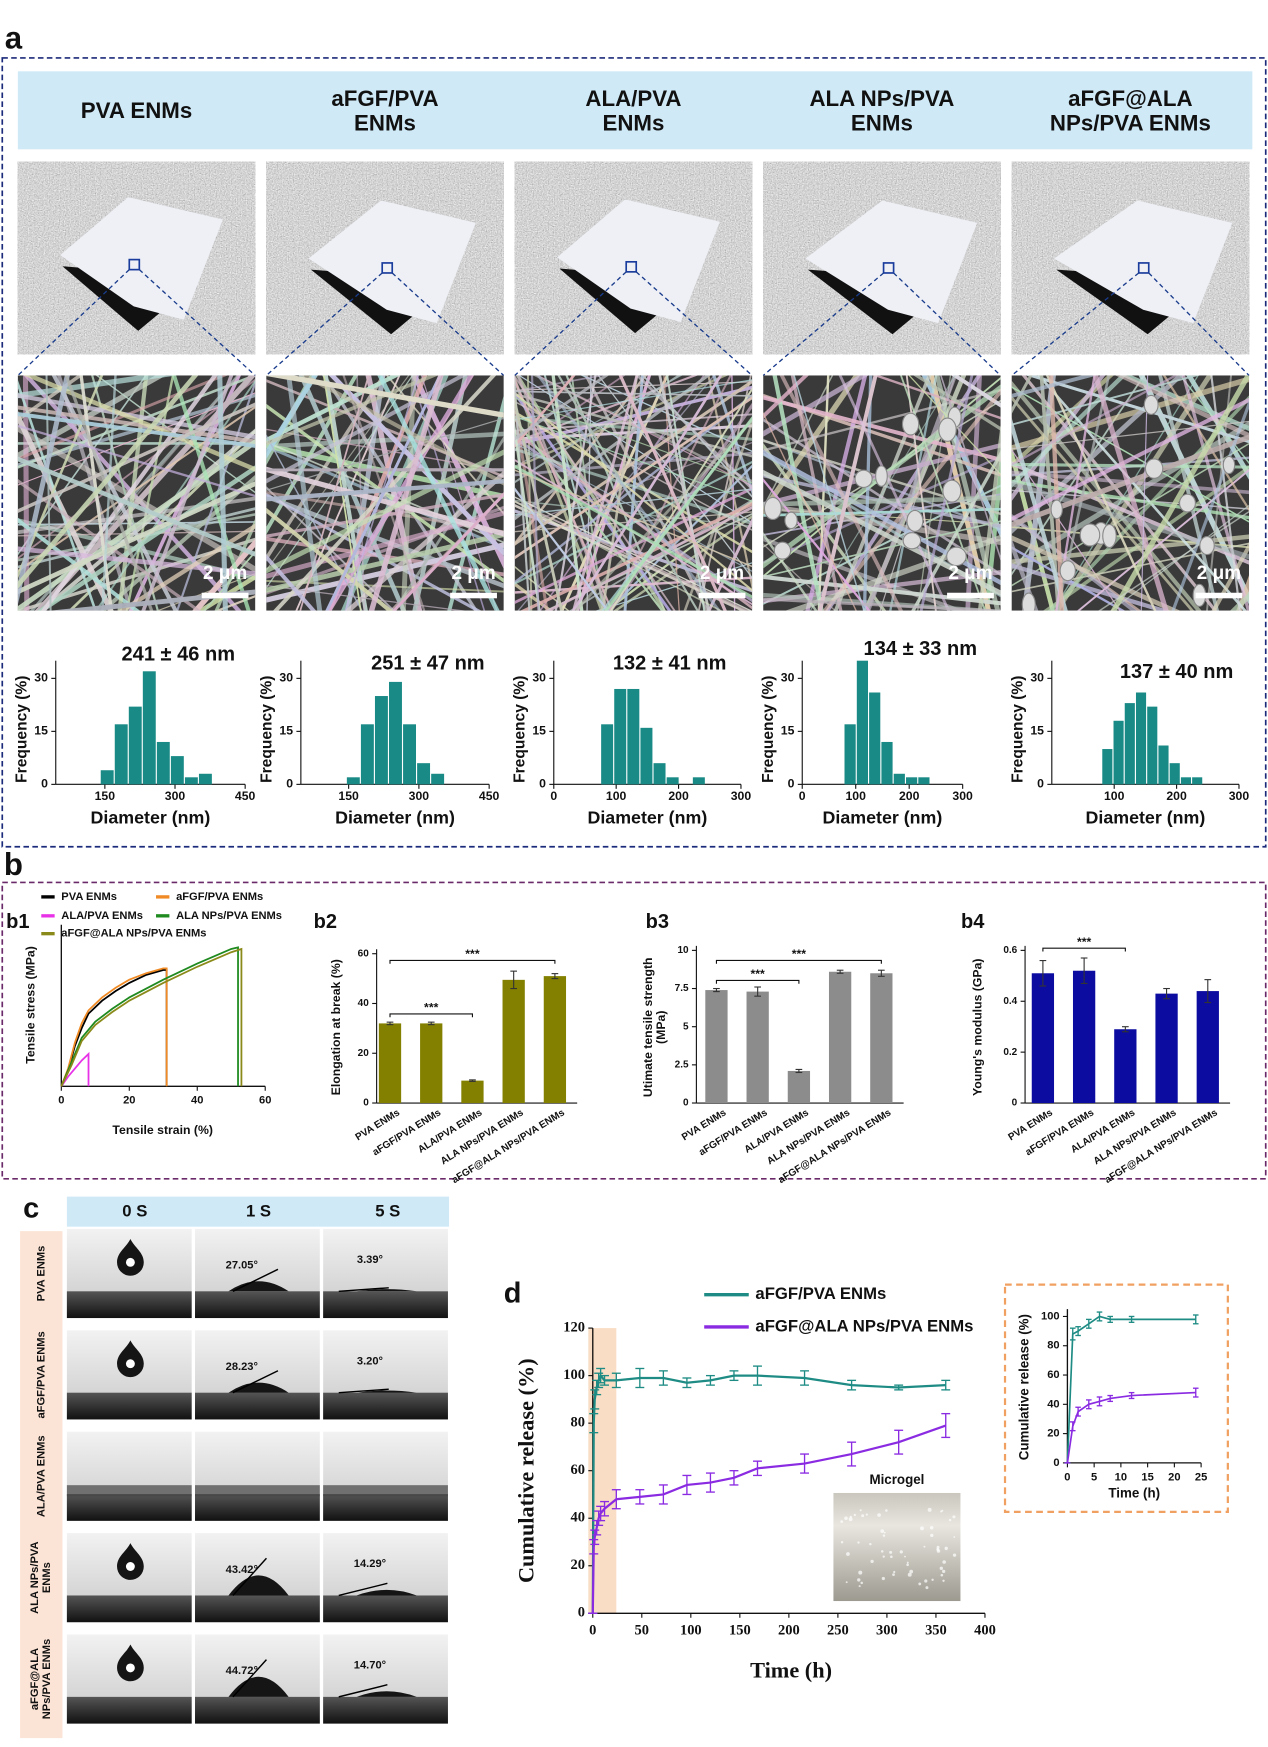 The image size is (1268, 1747). What do you see at coordinates (740, 1630) in the screenshot?
I see `x-tick-label: 150` at bounding box center [740, 1630].